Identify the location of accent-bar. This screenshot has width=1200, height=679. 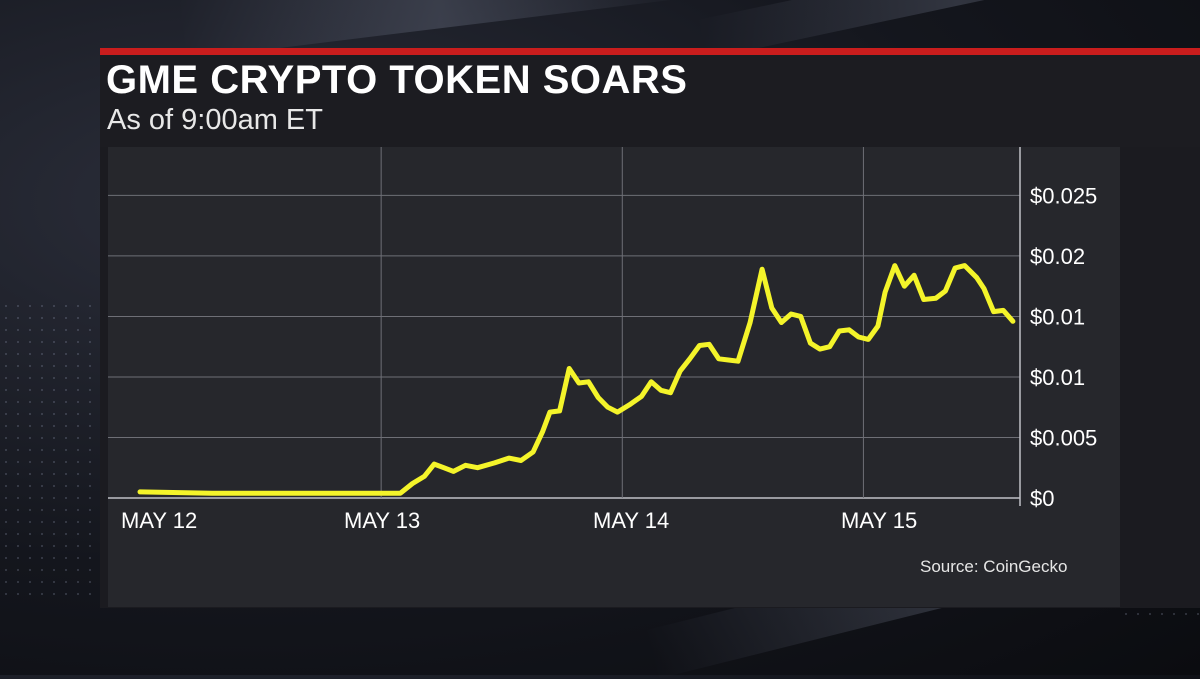
(650, 51).